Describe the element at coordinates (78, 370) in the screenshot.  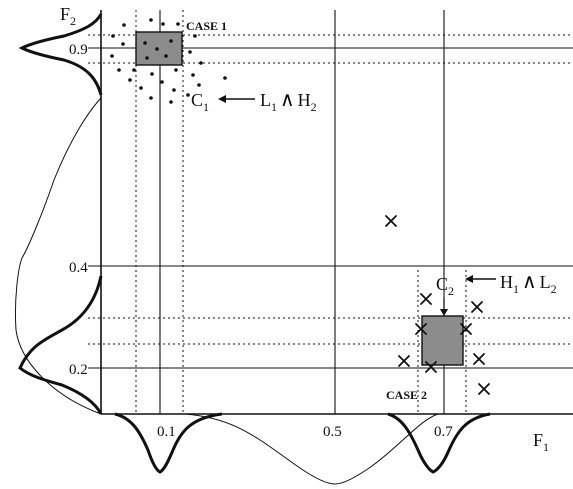
I see `y-tick-0.2: 0.2` at that location.